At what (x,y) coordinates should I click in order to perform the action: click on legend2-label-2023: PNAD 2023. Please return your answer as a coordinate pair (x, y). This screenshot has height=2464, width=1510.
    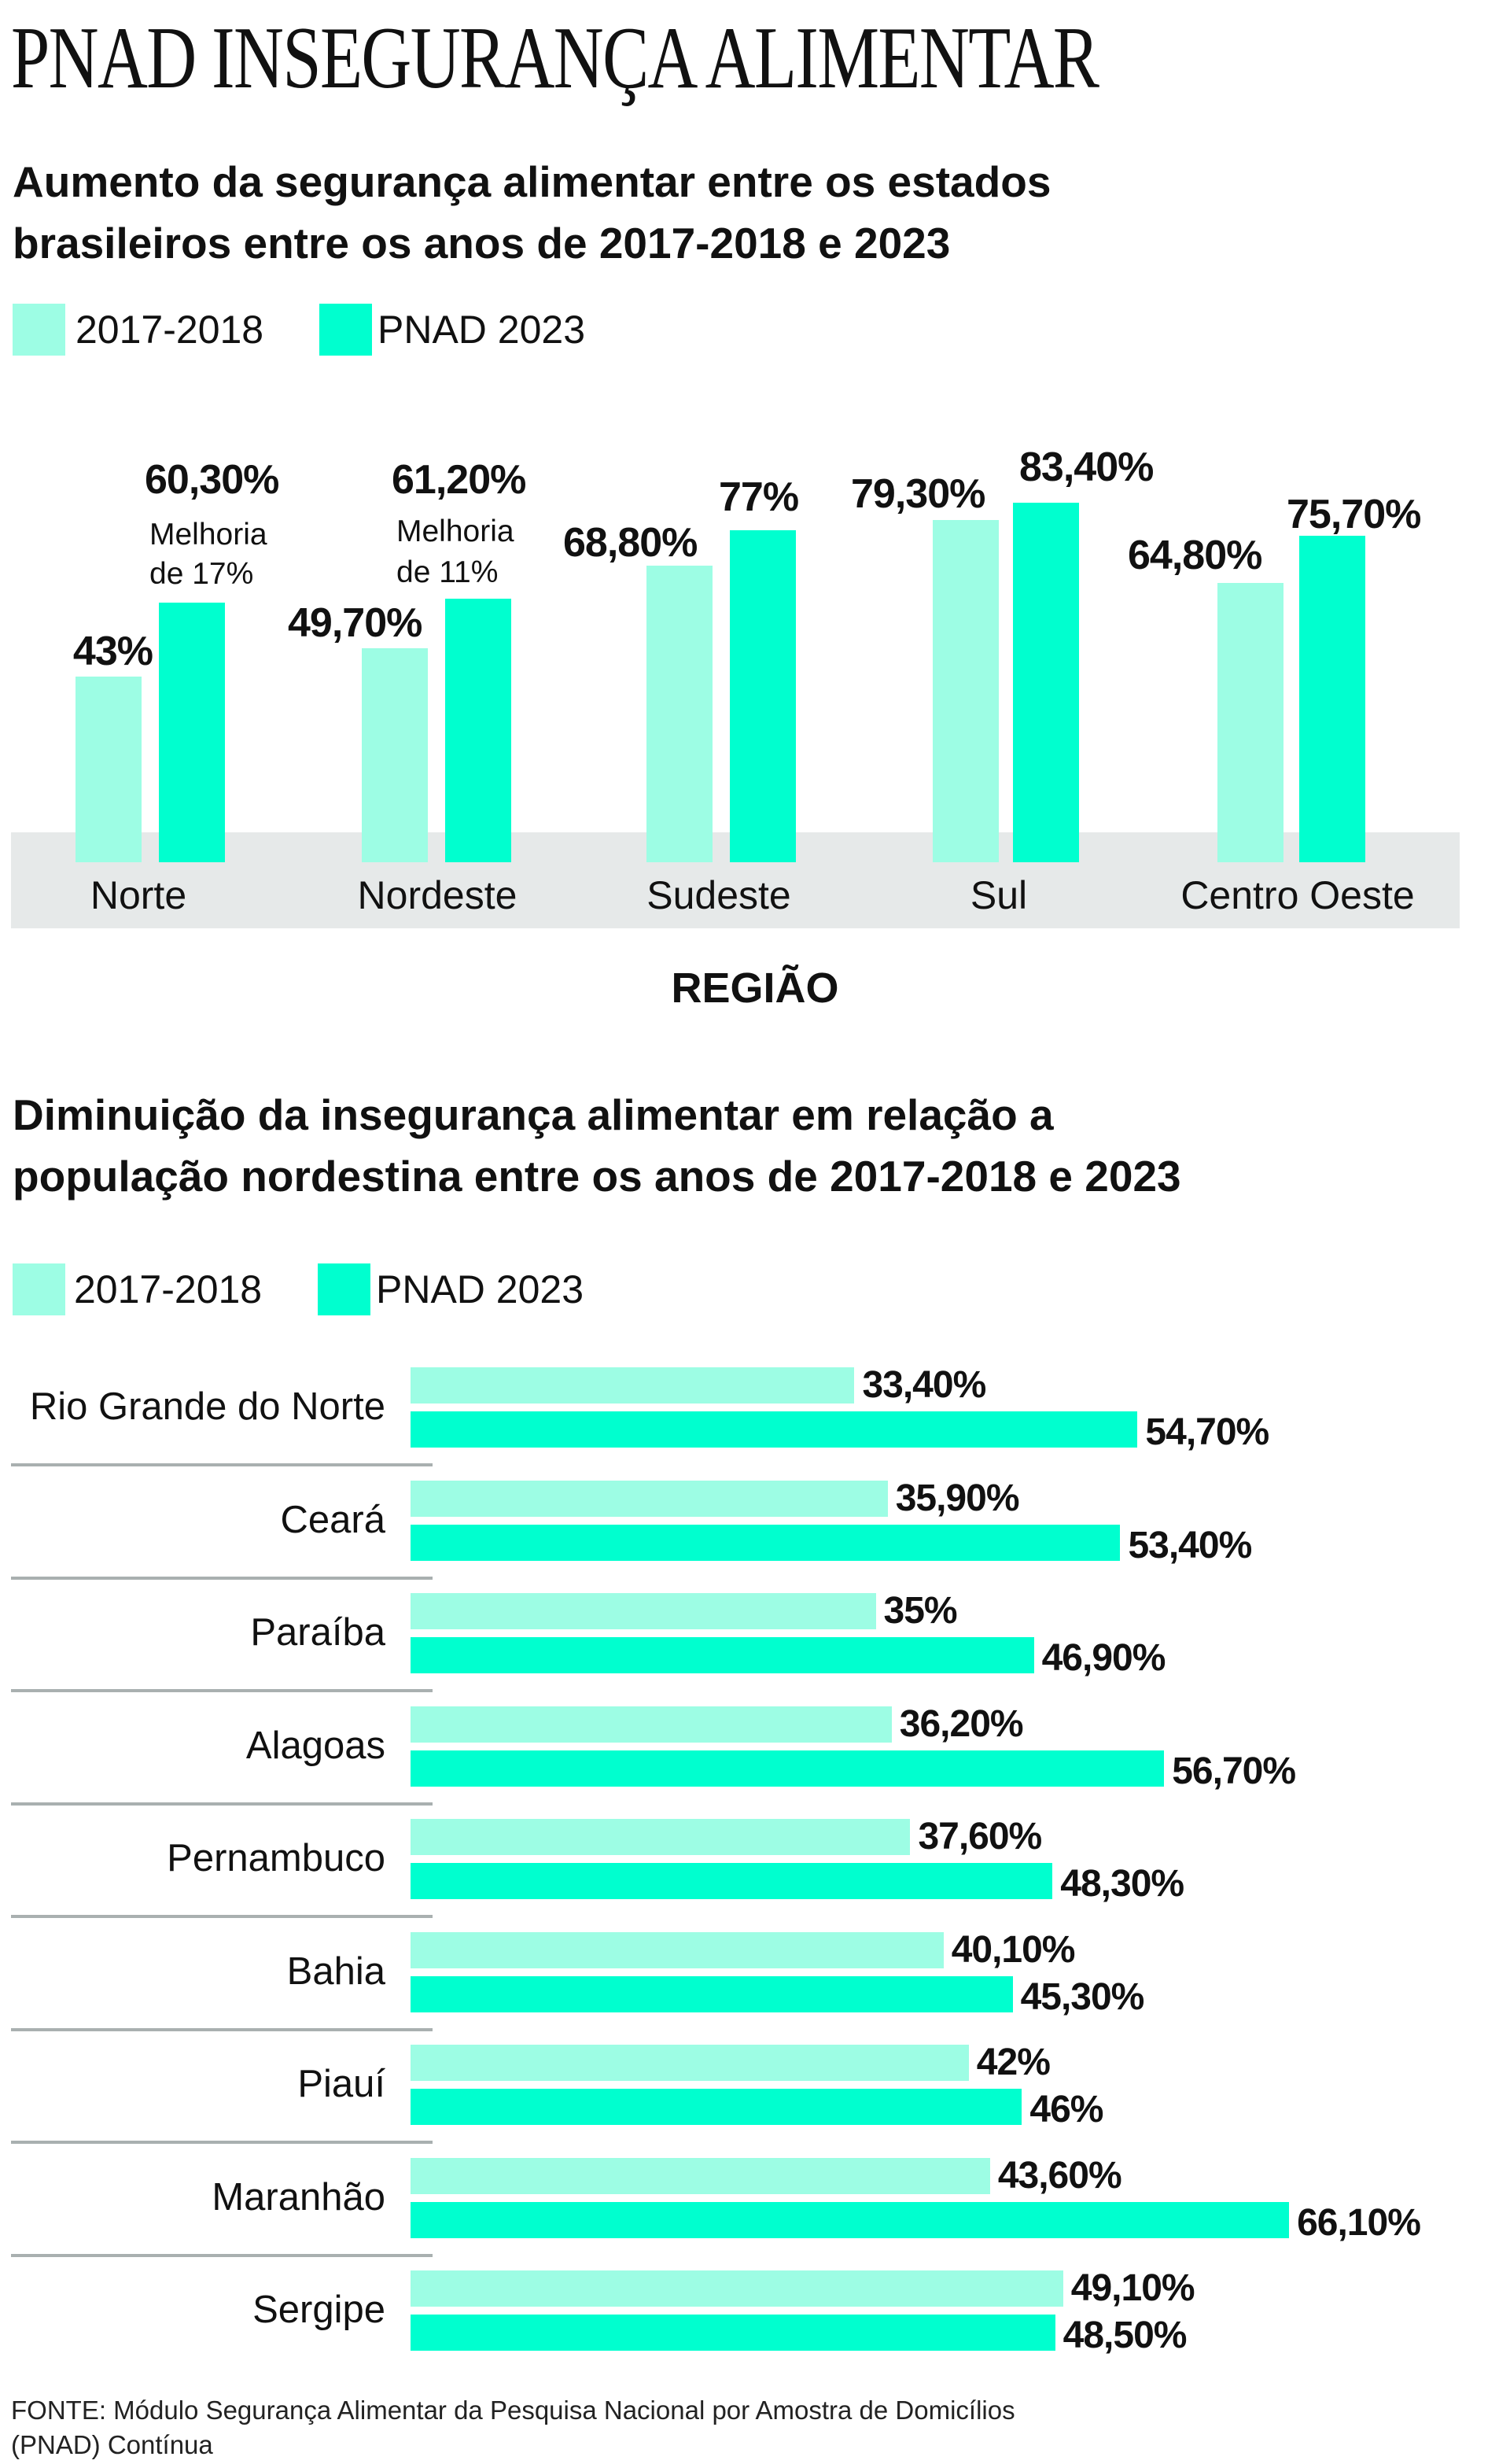
    Looking at the image, I should click on (480, 1289).